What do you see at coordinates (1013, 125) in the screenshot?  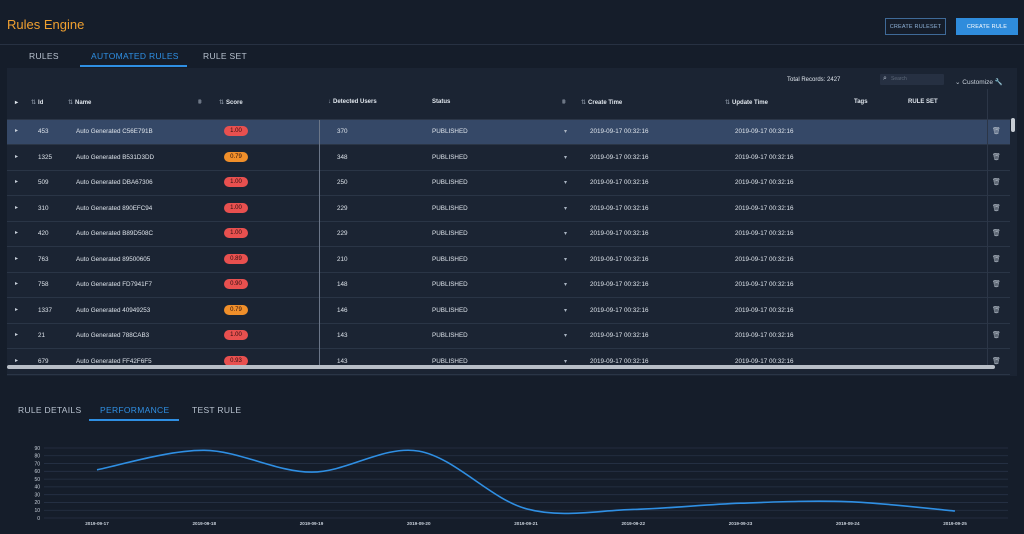 I see `vertical-scrollbar` at bounding box center [1013, 125].